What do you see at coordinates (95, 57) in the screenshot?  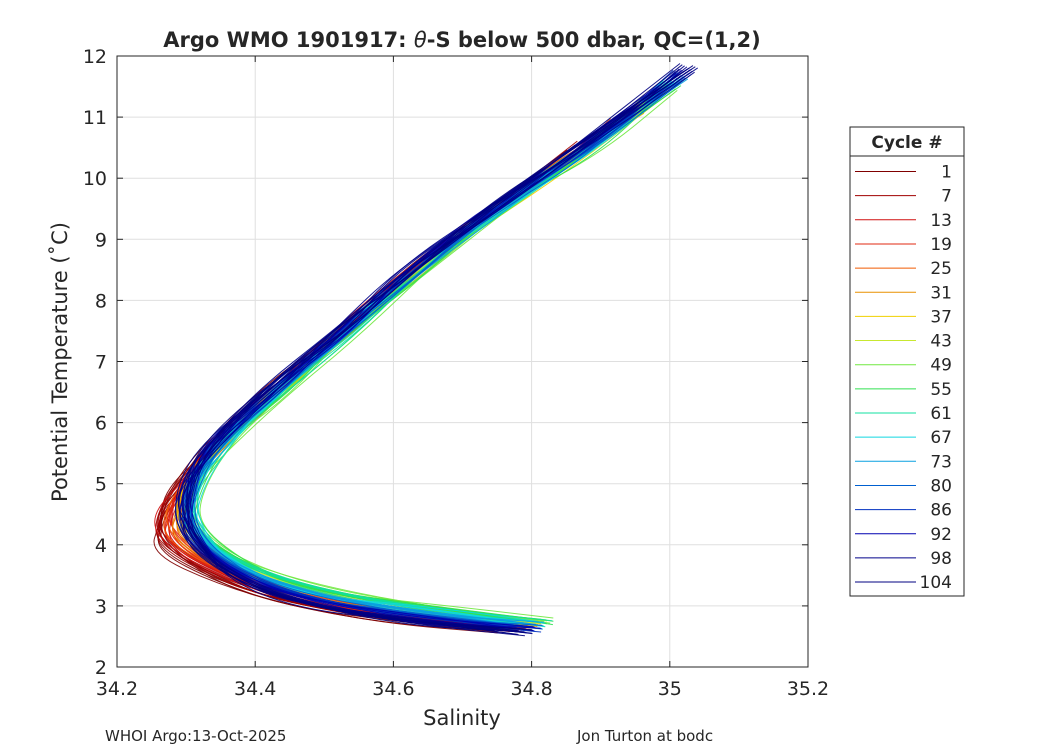 I see `y-tick-label: 12` at bounding box center [95, 57].